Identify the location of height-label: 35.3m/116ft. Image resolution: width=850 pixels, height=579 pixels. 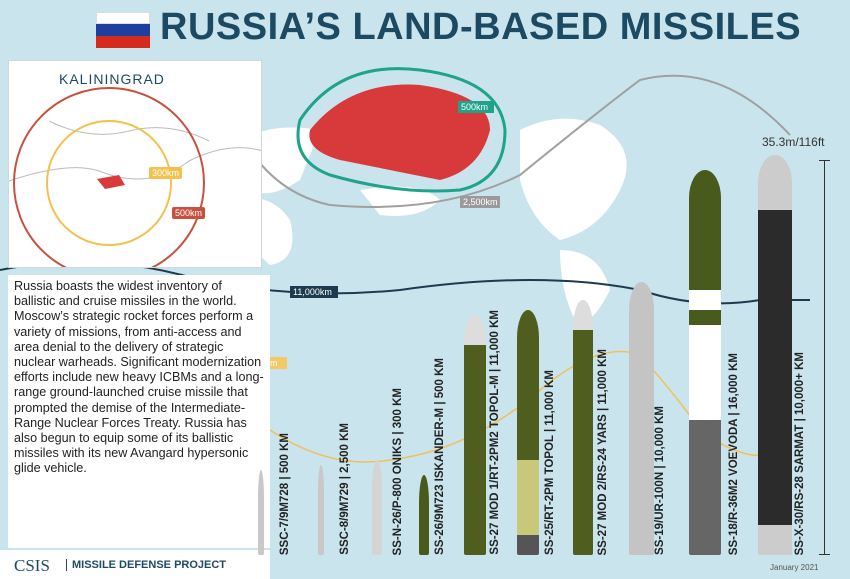
(793, 142).